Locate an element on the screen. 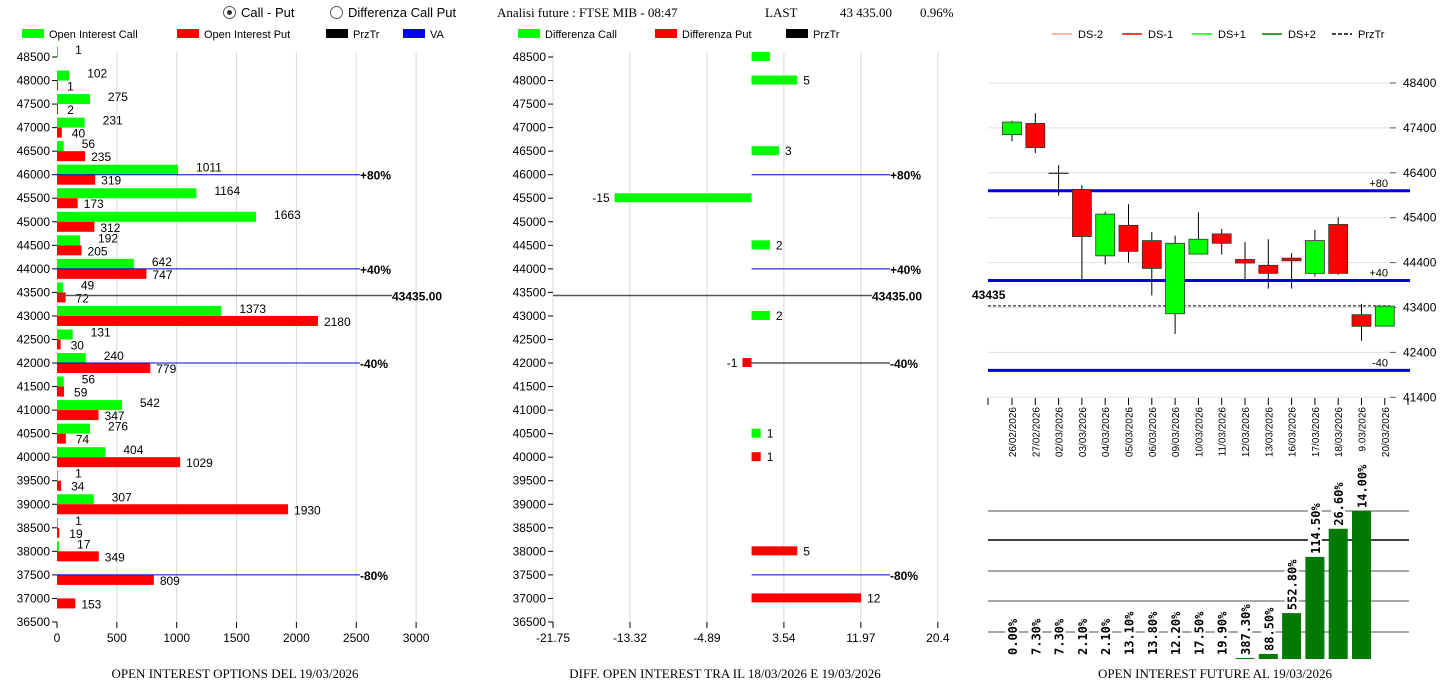 This screenshot has width=1449, height=689. future-oi-label: 17.50% is located at coordinates (1199, 633).